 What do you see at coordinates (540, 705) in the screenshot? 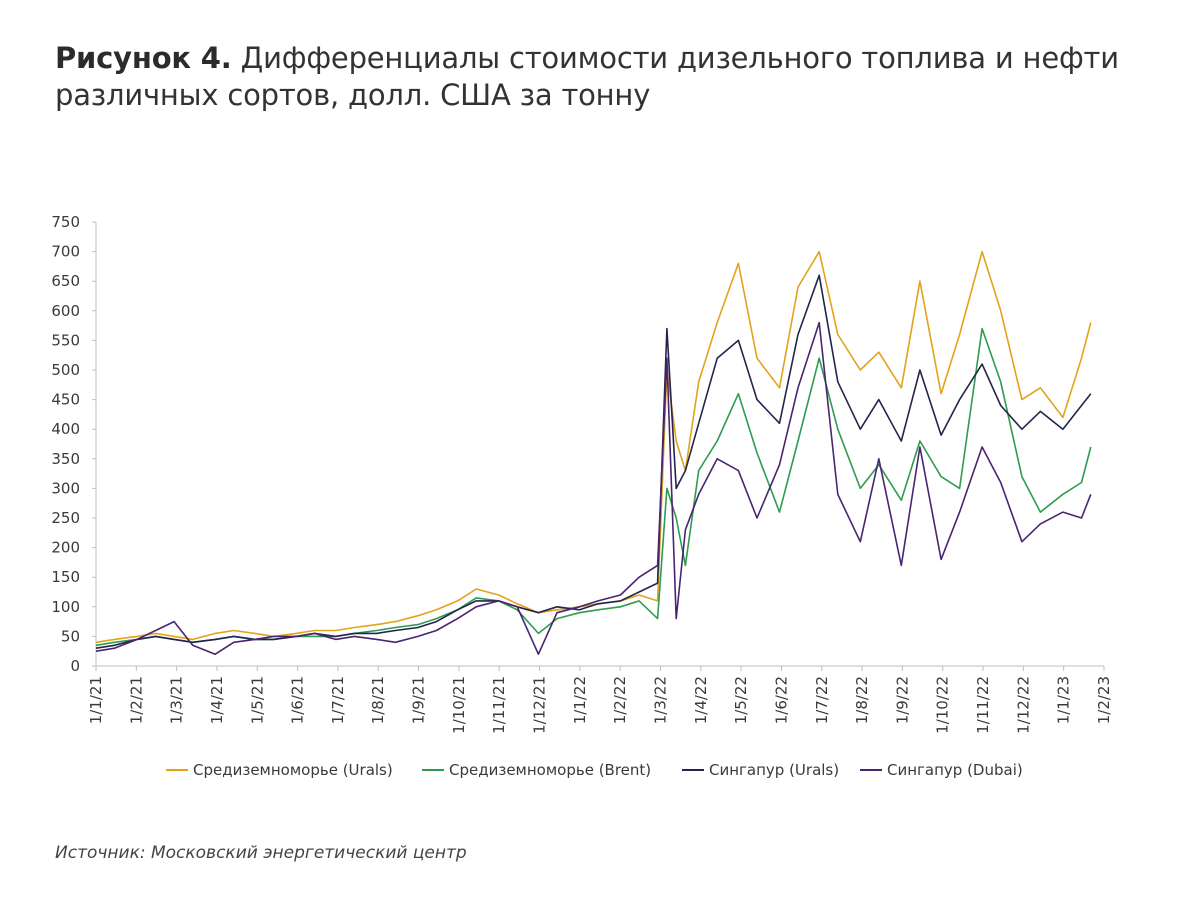
I see `x-tick-label: 1/12/21` at bounding box center [540, 705].